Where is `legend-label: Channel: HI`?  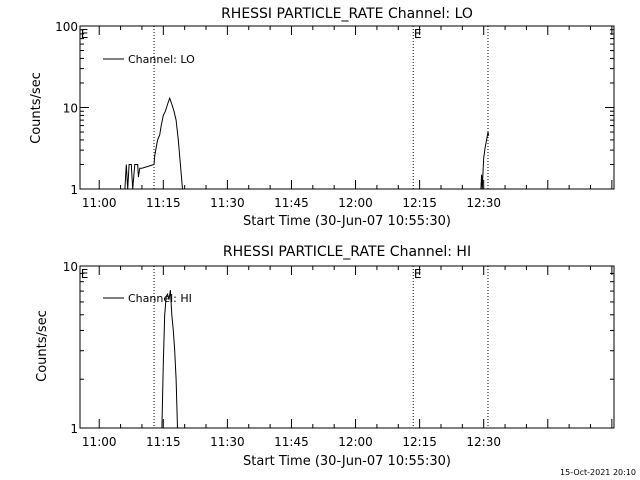
legend-label: Channel: HI is located at coordinates (160, 298).